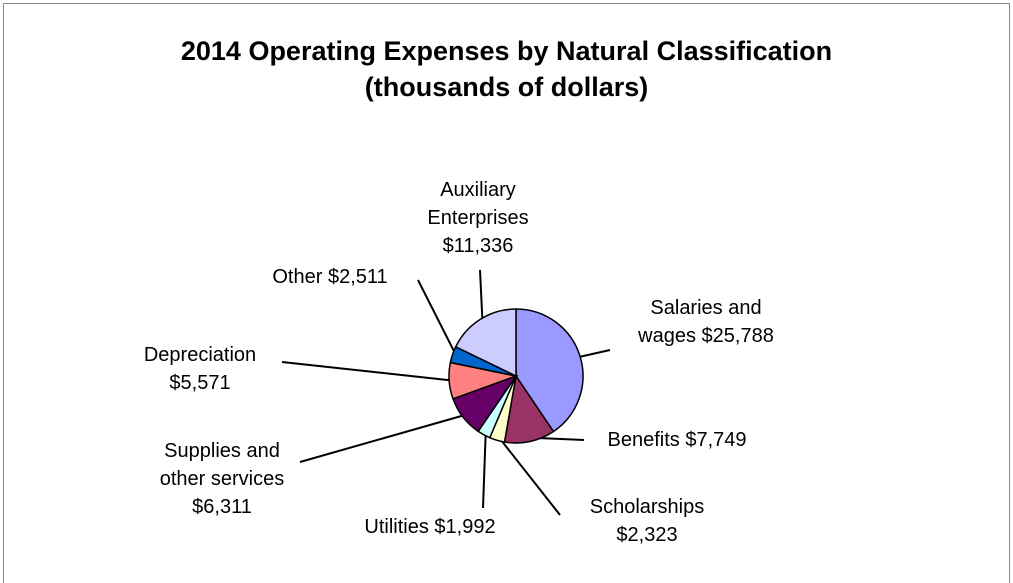 The height and width of the screenshot is (583, 1013). Describe the element at coordinates (737, 336) in the screenshot. I see `slice-value: $25,788` at that location.